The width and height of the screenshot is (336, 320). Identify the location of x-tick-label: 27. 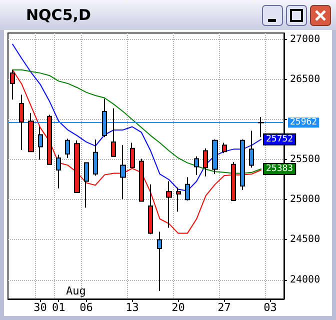
(224, 307).